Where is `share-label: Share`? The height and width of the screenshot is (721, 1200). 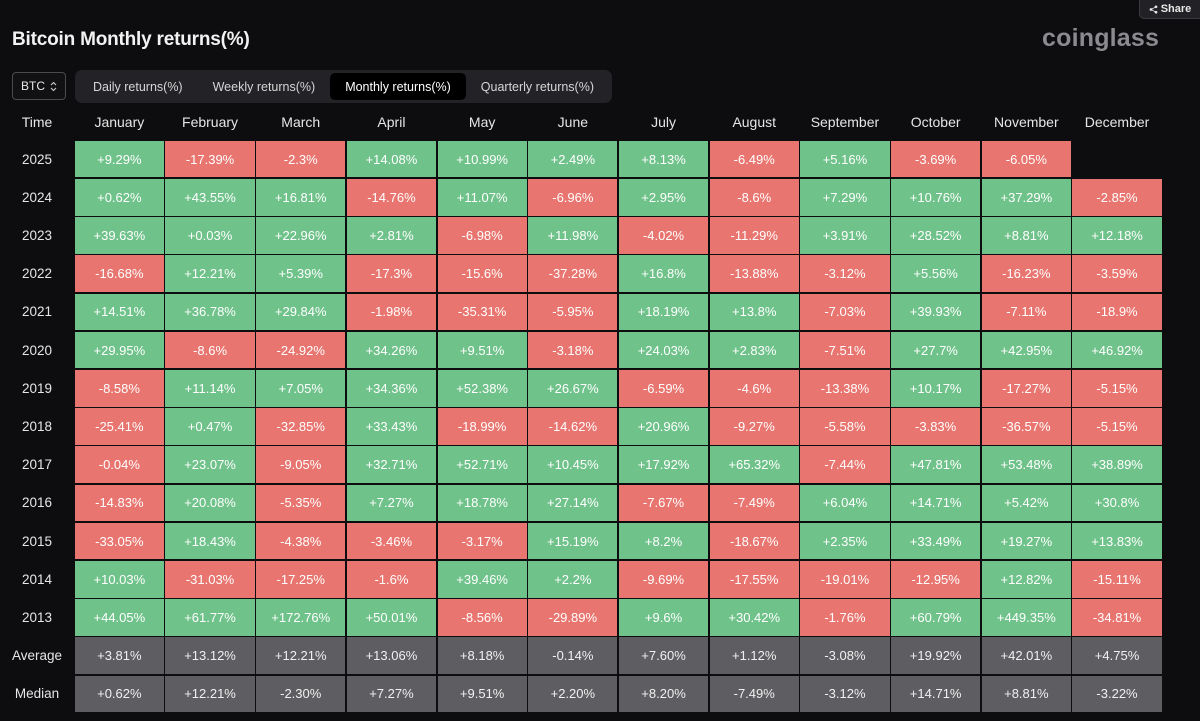
share-label: Share is located at coordinates (1176, 9).